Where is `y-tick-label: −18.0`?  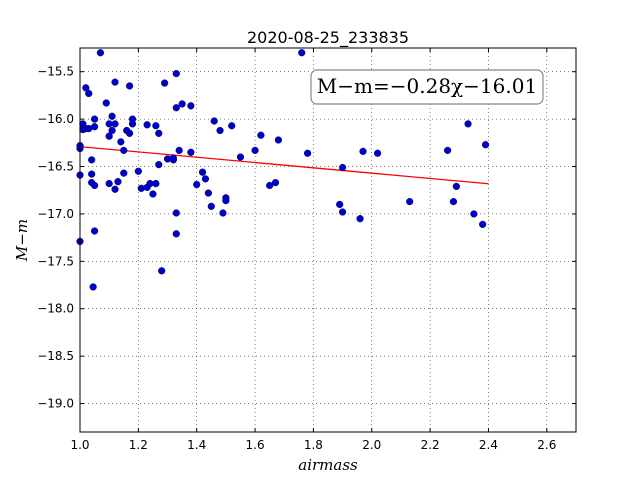
y-tick-label: −18.0 is located at coordinates (55, 309).